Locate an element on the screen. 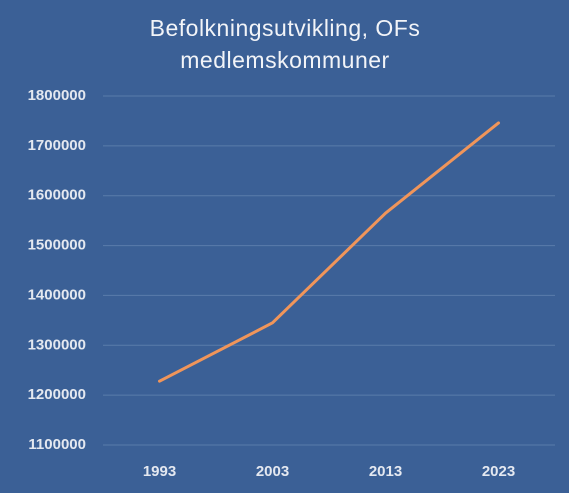  x-tick-label: 2023 is located at coordinates (498, 471).